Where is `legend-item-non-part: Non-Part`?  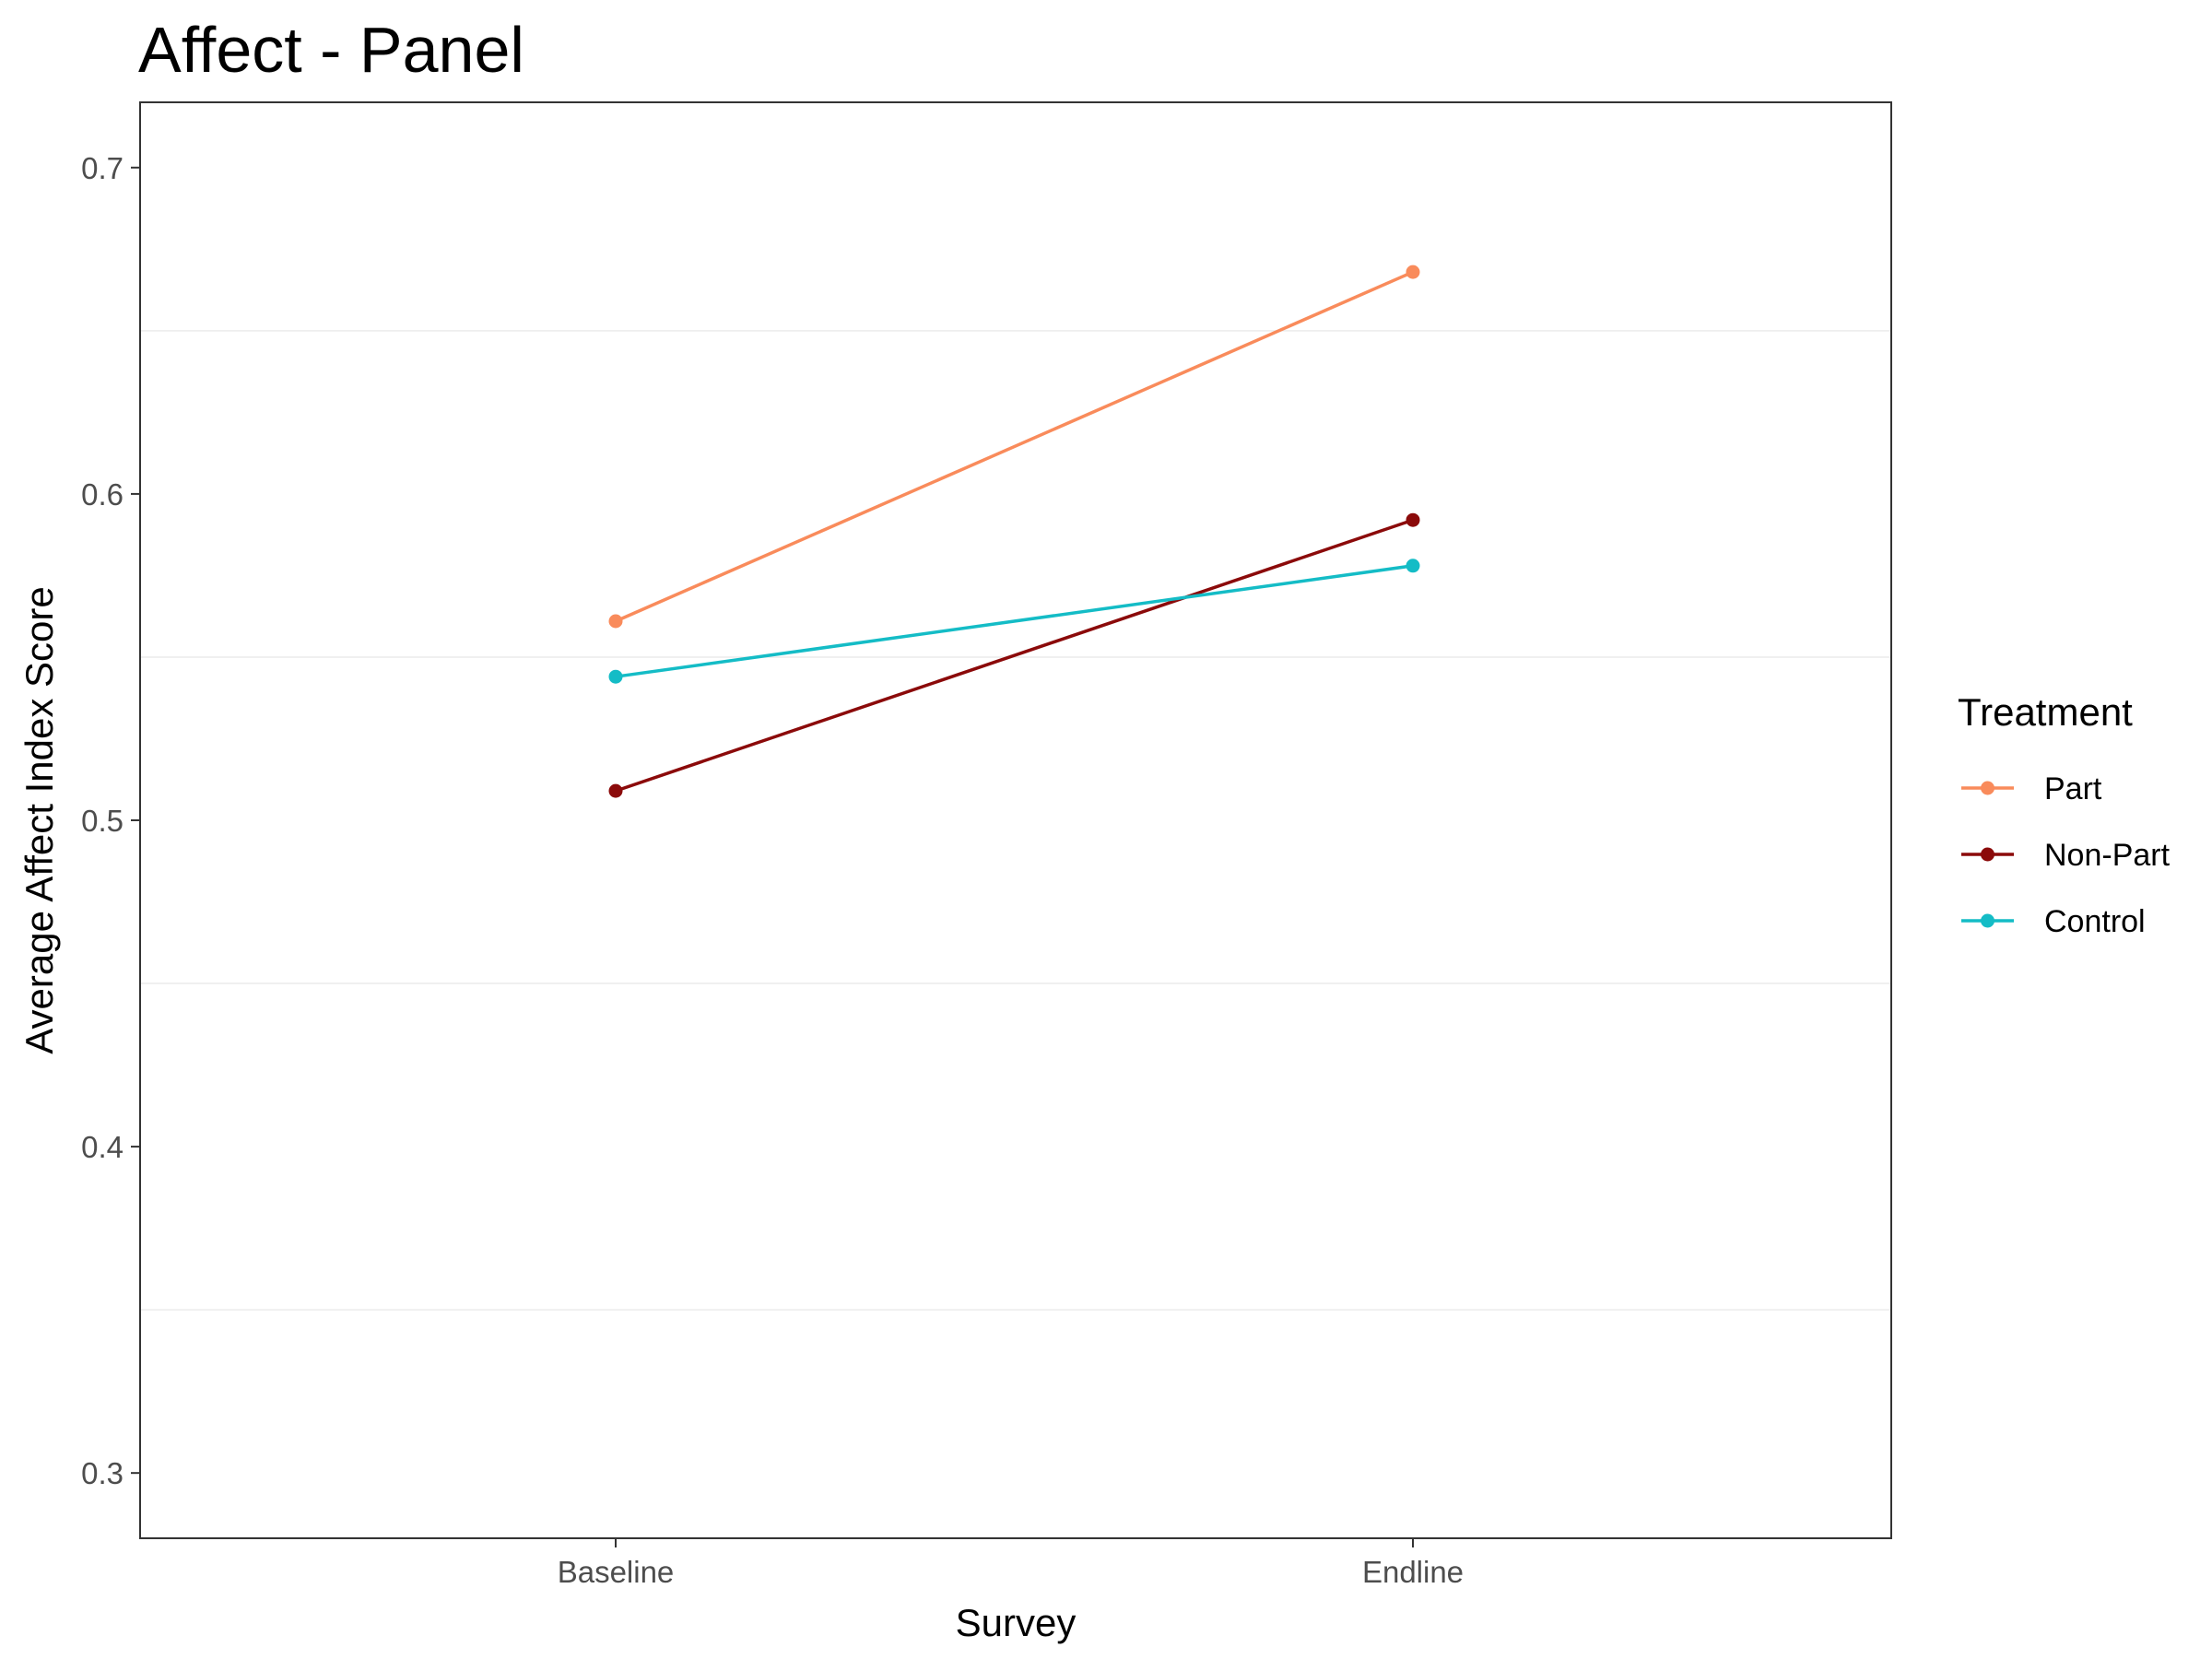
legend-item-non-part: Non-Part is located at coordinates (2066, 855).